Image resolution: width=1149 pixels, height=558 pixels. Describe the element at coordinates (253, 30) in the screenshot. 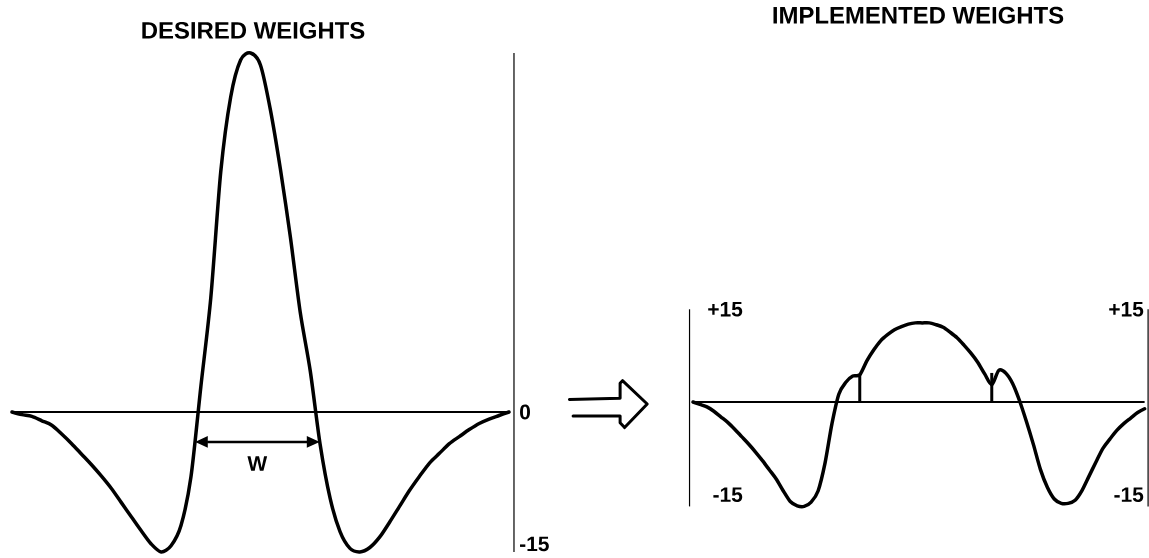

I see `chart-title: DESIRED WEIGHTS` at that location.